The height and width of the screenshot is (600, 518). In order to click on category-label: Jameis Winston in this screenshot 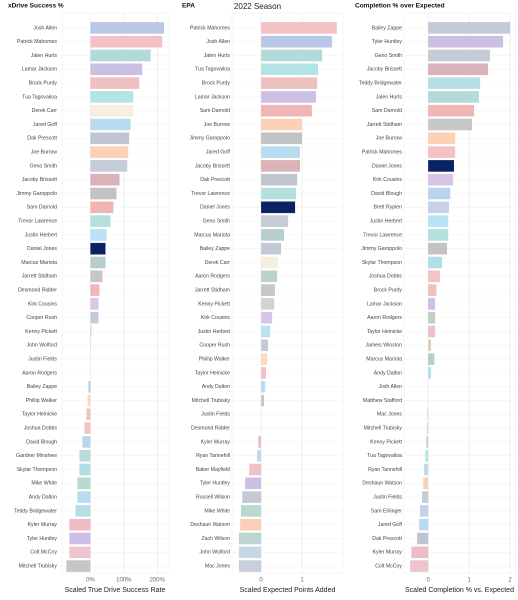, I will do `click(383, 346)`.